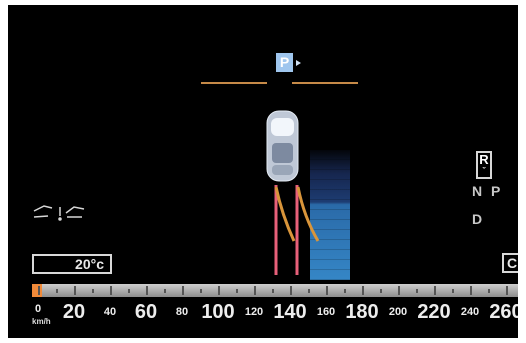 The width and height of the screenshot is (526, 343). I want to click on speed-label: 180, so click(362, 312).